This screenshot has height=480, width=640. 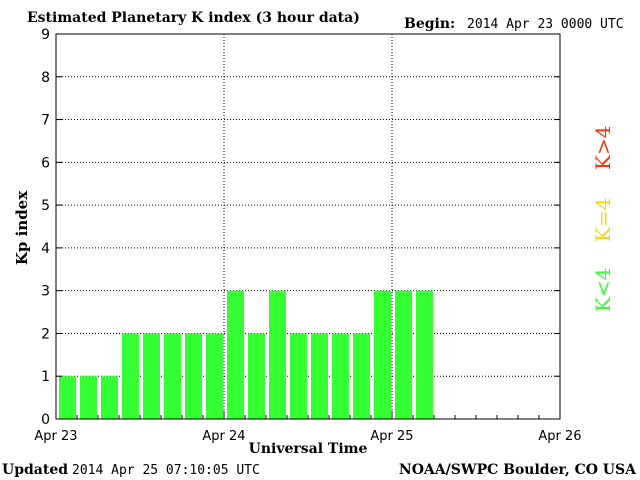 I want to click on y-tick-label: 9, so click(x=45, y=35).